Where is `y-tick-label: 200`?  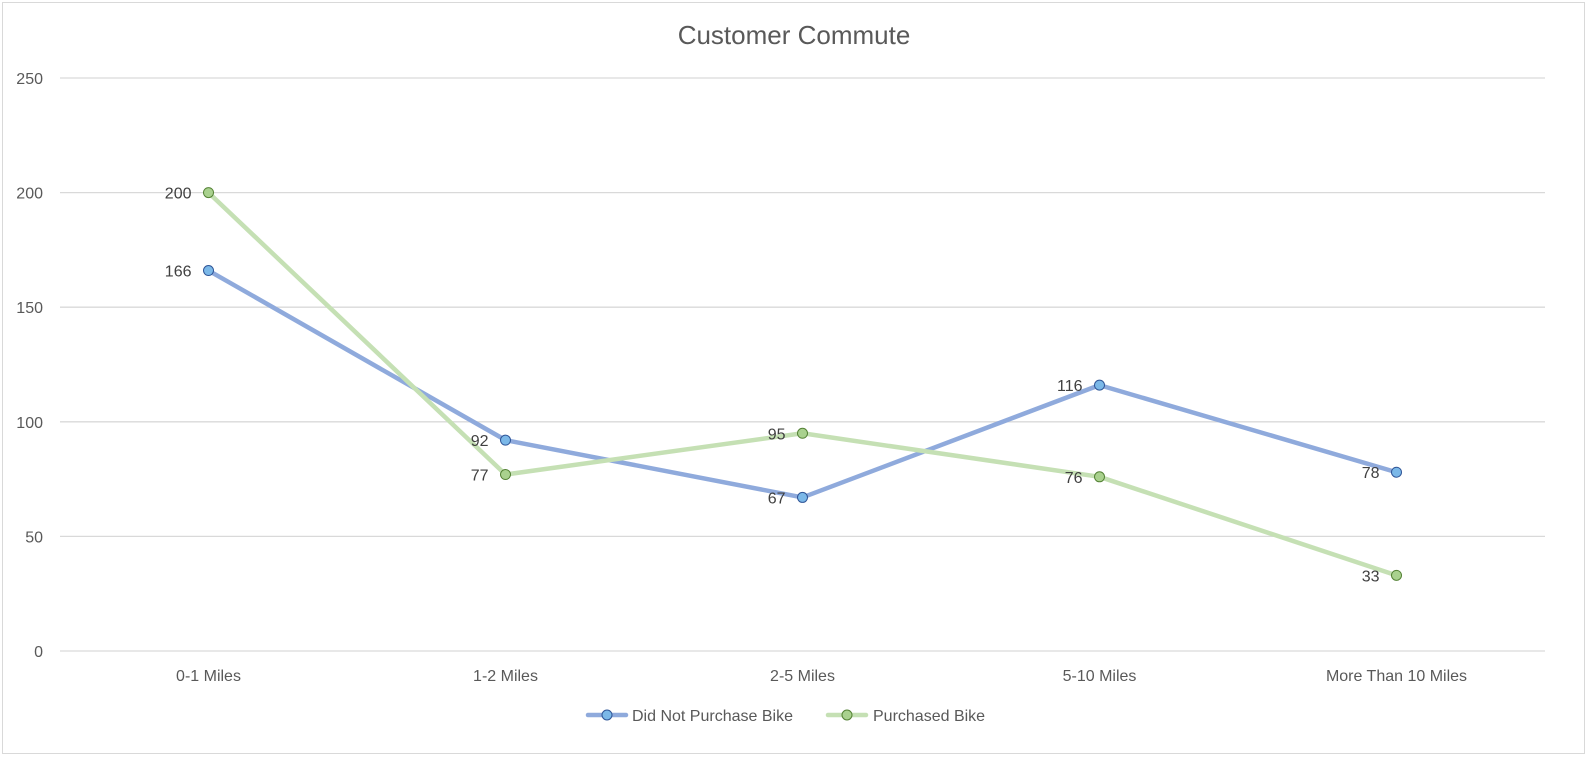 y-tick-label: 200 is located at coordinates (29, 194).